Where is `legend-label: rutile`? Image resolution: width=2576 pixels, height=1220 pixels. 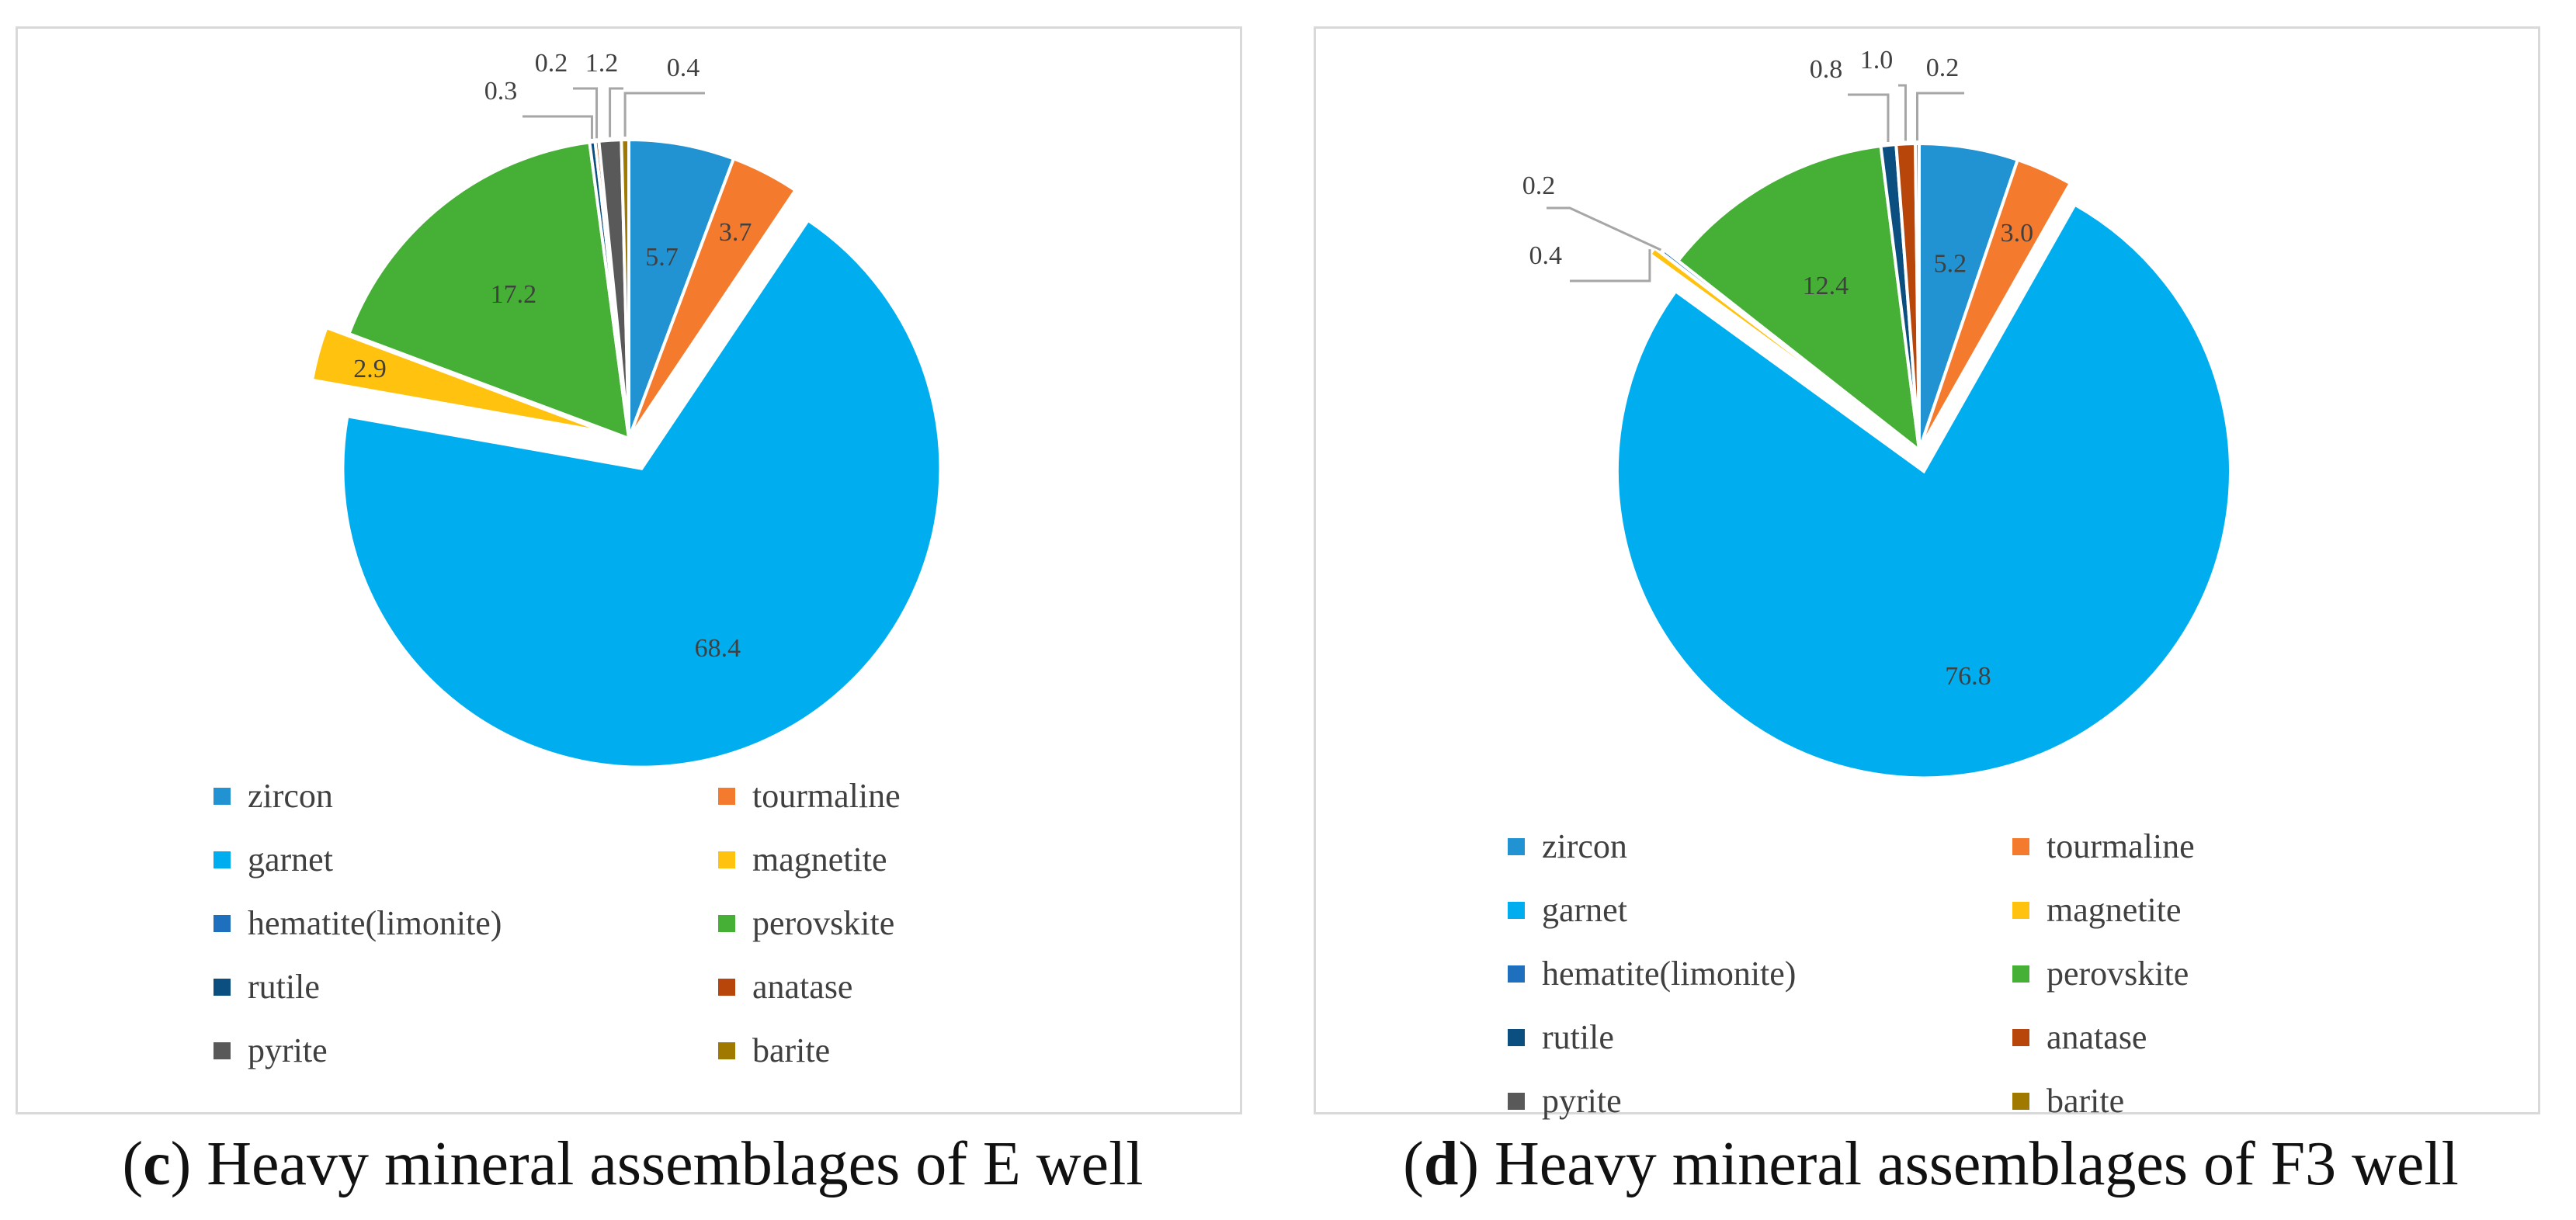 legend-label: rutile is located at coordinates (1578, 1037).